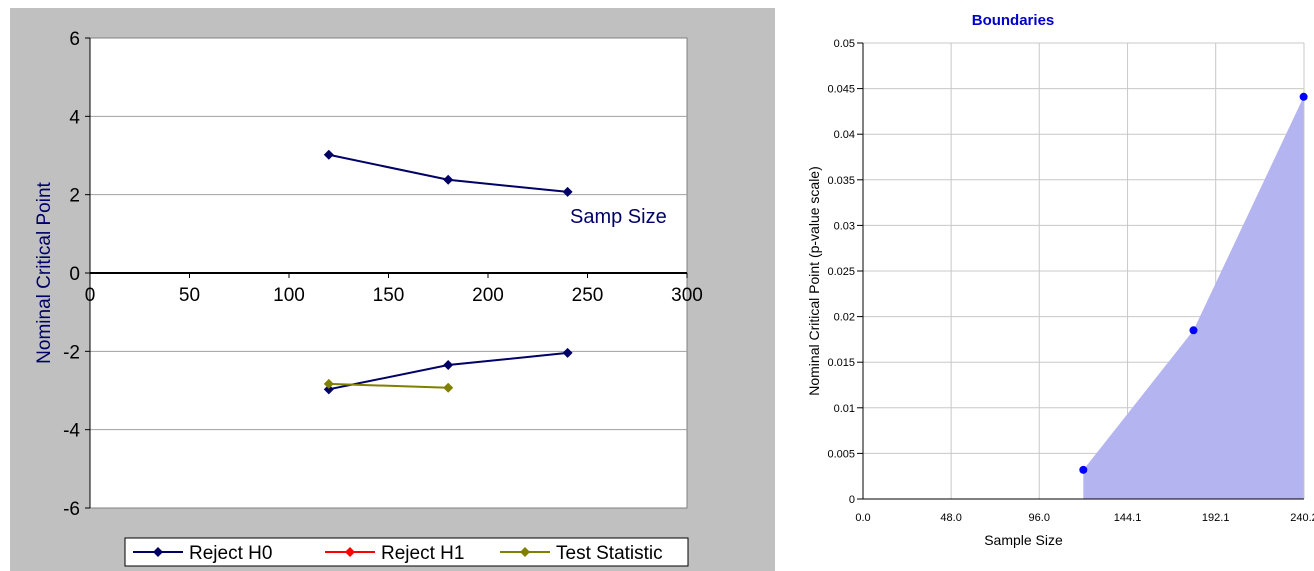 The height and width of the screenshot is (571, 1314). What do you see at coordinates (844, 44) in the screenshot?
I see `y-tick-label: 0.05` at bounding box center [844, 44].